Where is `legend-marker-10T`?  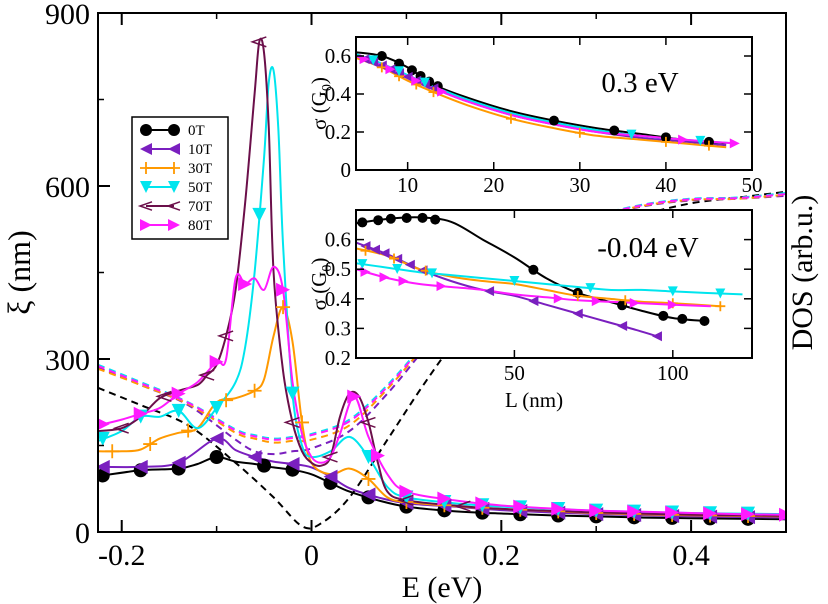
legend-marker-10T is located at coordinates (174, 149).